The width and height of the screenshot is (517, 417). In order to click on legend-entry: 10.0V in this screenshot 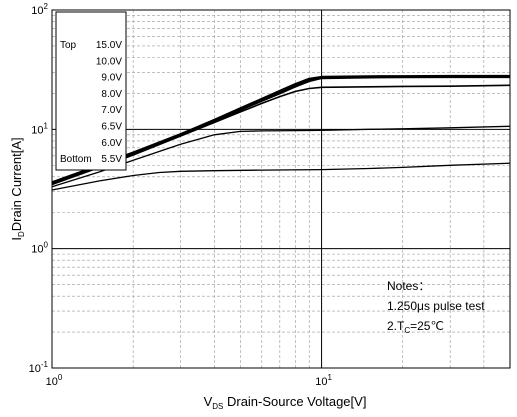, I will do `click(109, 61)`.